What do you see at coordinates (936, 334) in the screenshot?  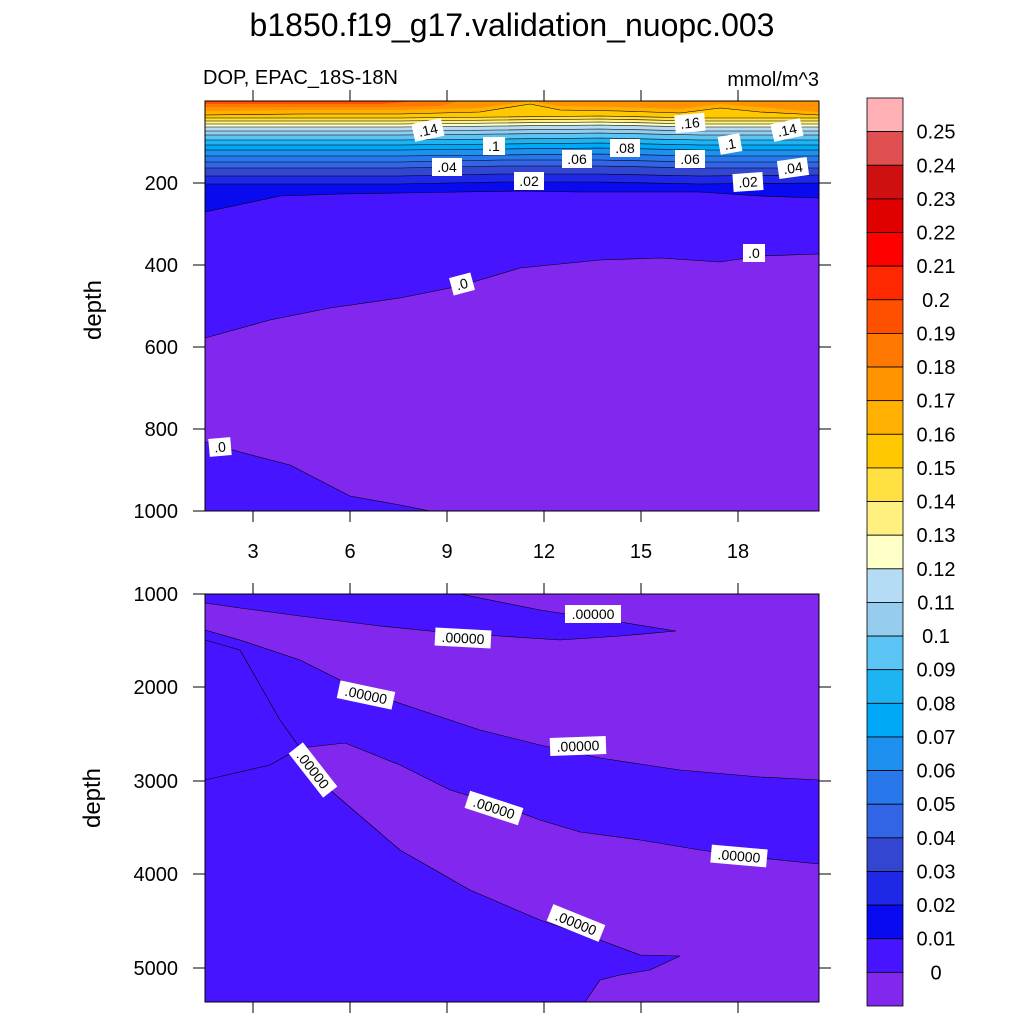 I see `colorbar-label: 0.19` at bounding box center [936, 334].